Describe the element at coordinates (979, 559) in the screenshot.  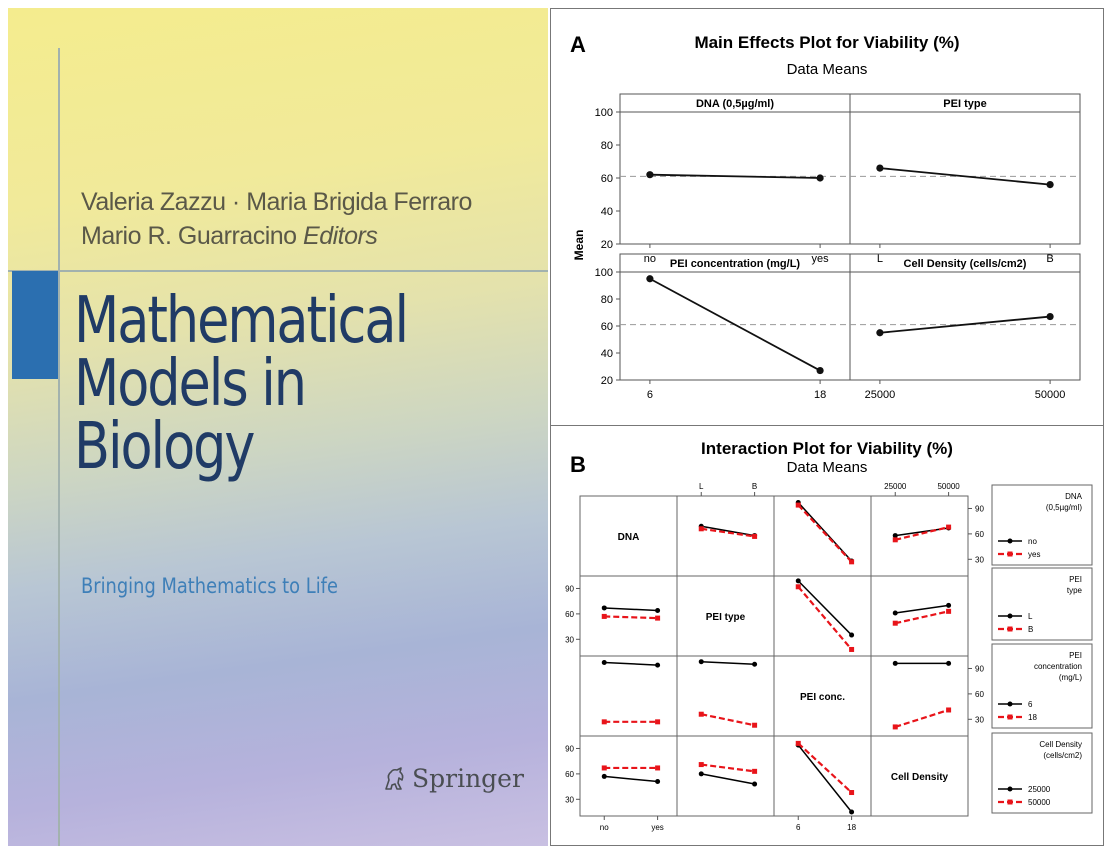
I see `y-tick-label: 30` at that location.